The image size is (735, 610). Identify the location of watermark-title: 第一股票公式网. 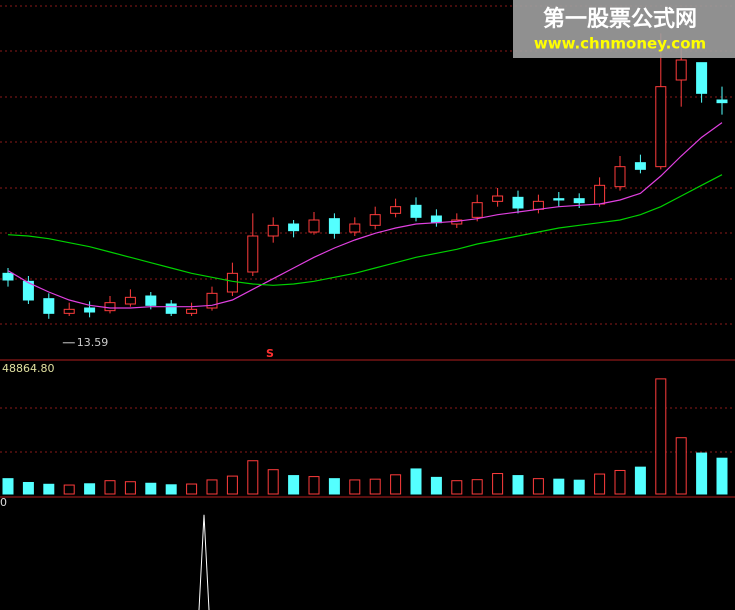
(620, 19).